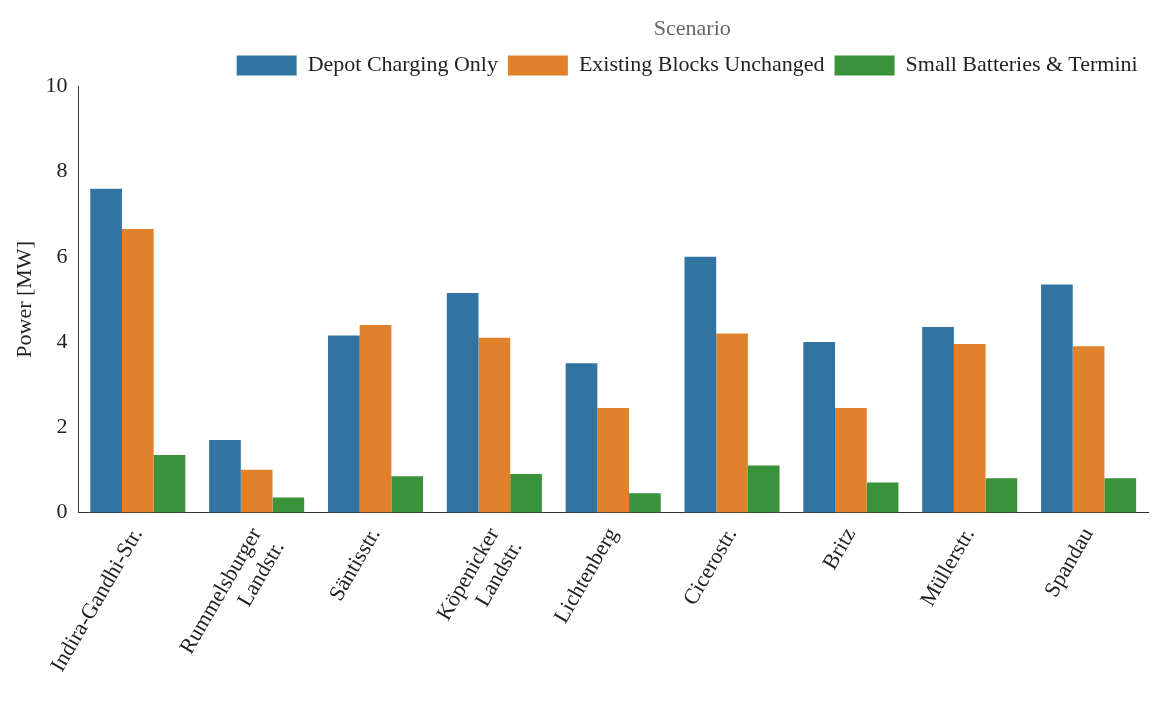 This screenshot has height=705, width=1170. What do you see at coordinates (62, 340) in the screenshot?
I see `y-tick-label: 4` at bounding box center [62, 340].